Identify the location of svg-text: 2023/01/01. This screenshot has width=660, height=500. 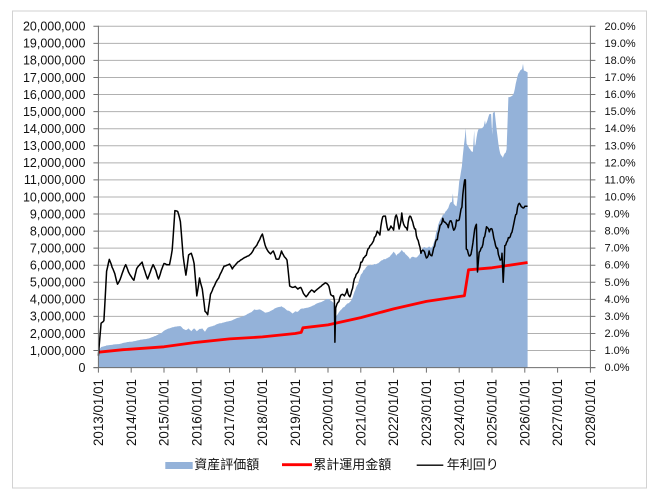
(426, 412).